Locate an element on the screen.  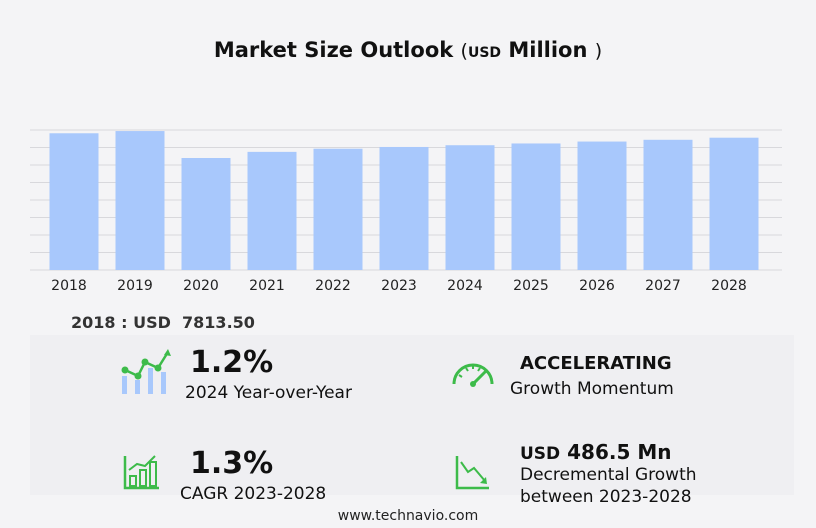
base-value: 7813.50 is located at coordinates (218, 322).